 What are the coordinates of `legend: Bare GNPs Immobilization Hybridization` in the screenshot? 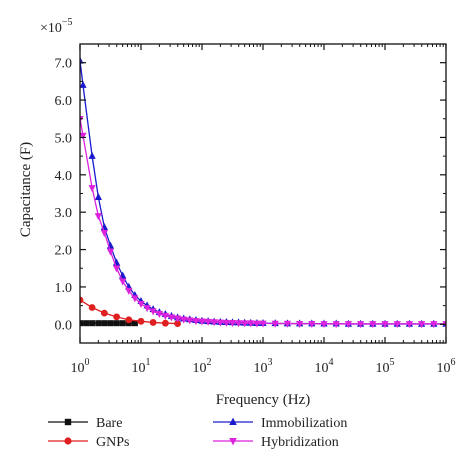 It's located at (197, 433).